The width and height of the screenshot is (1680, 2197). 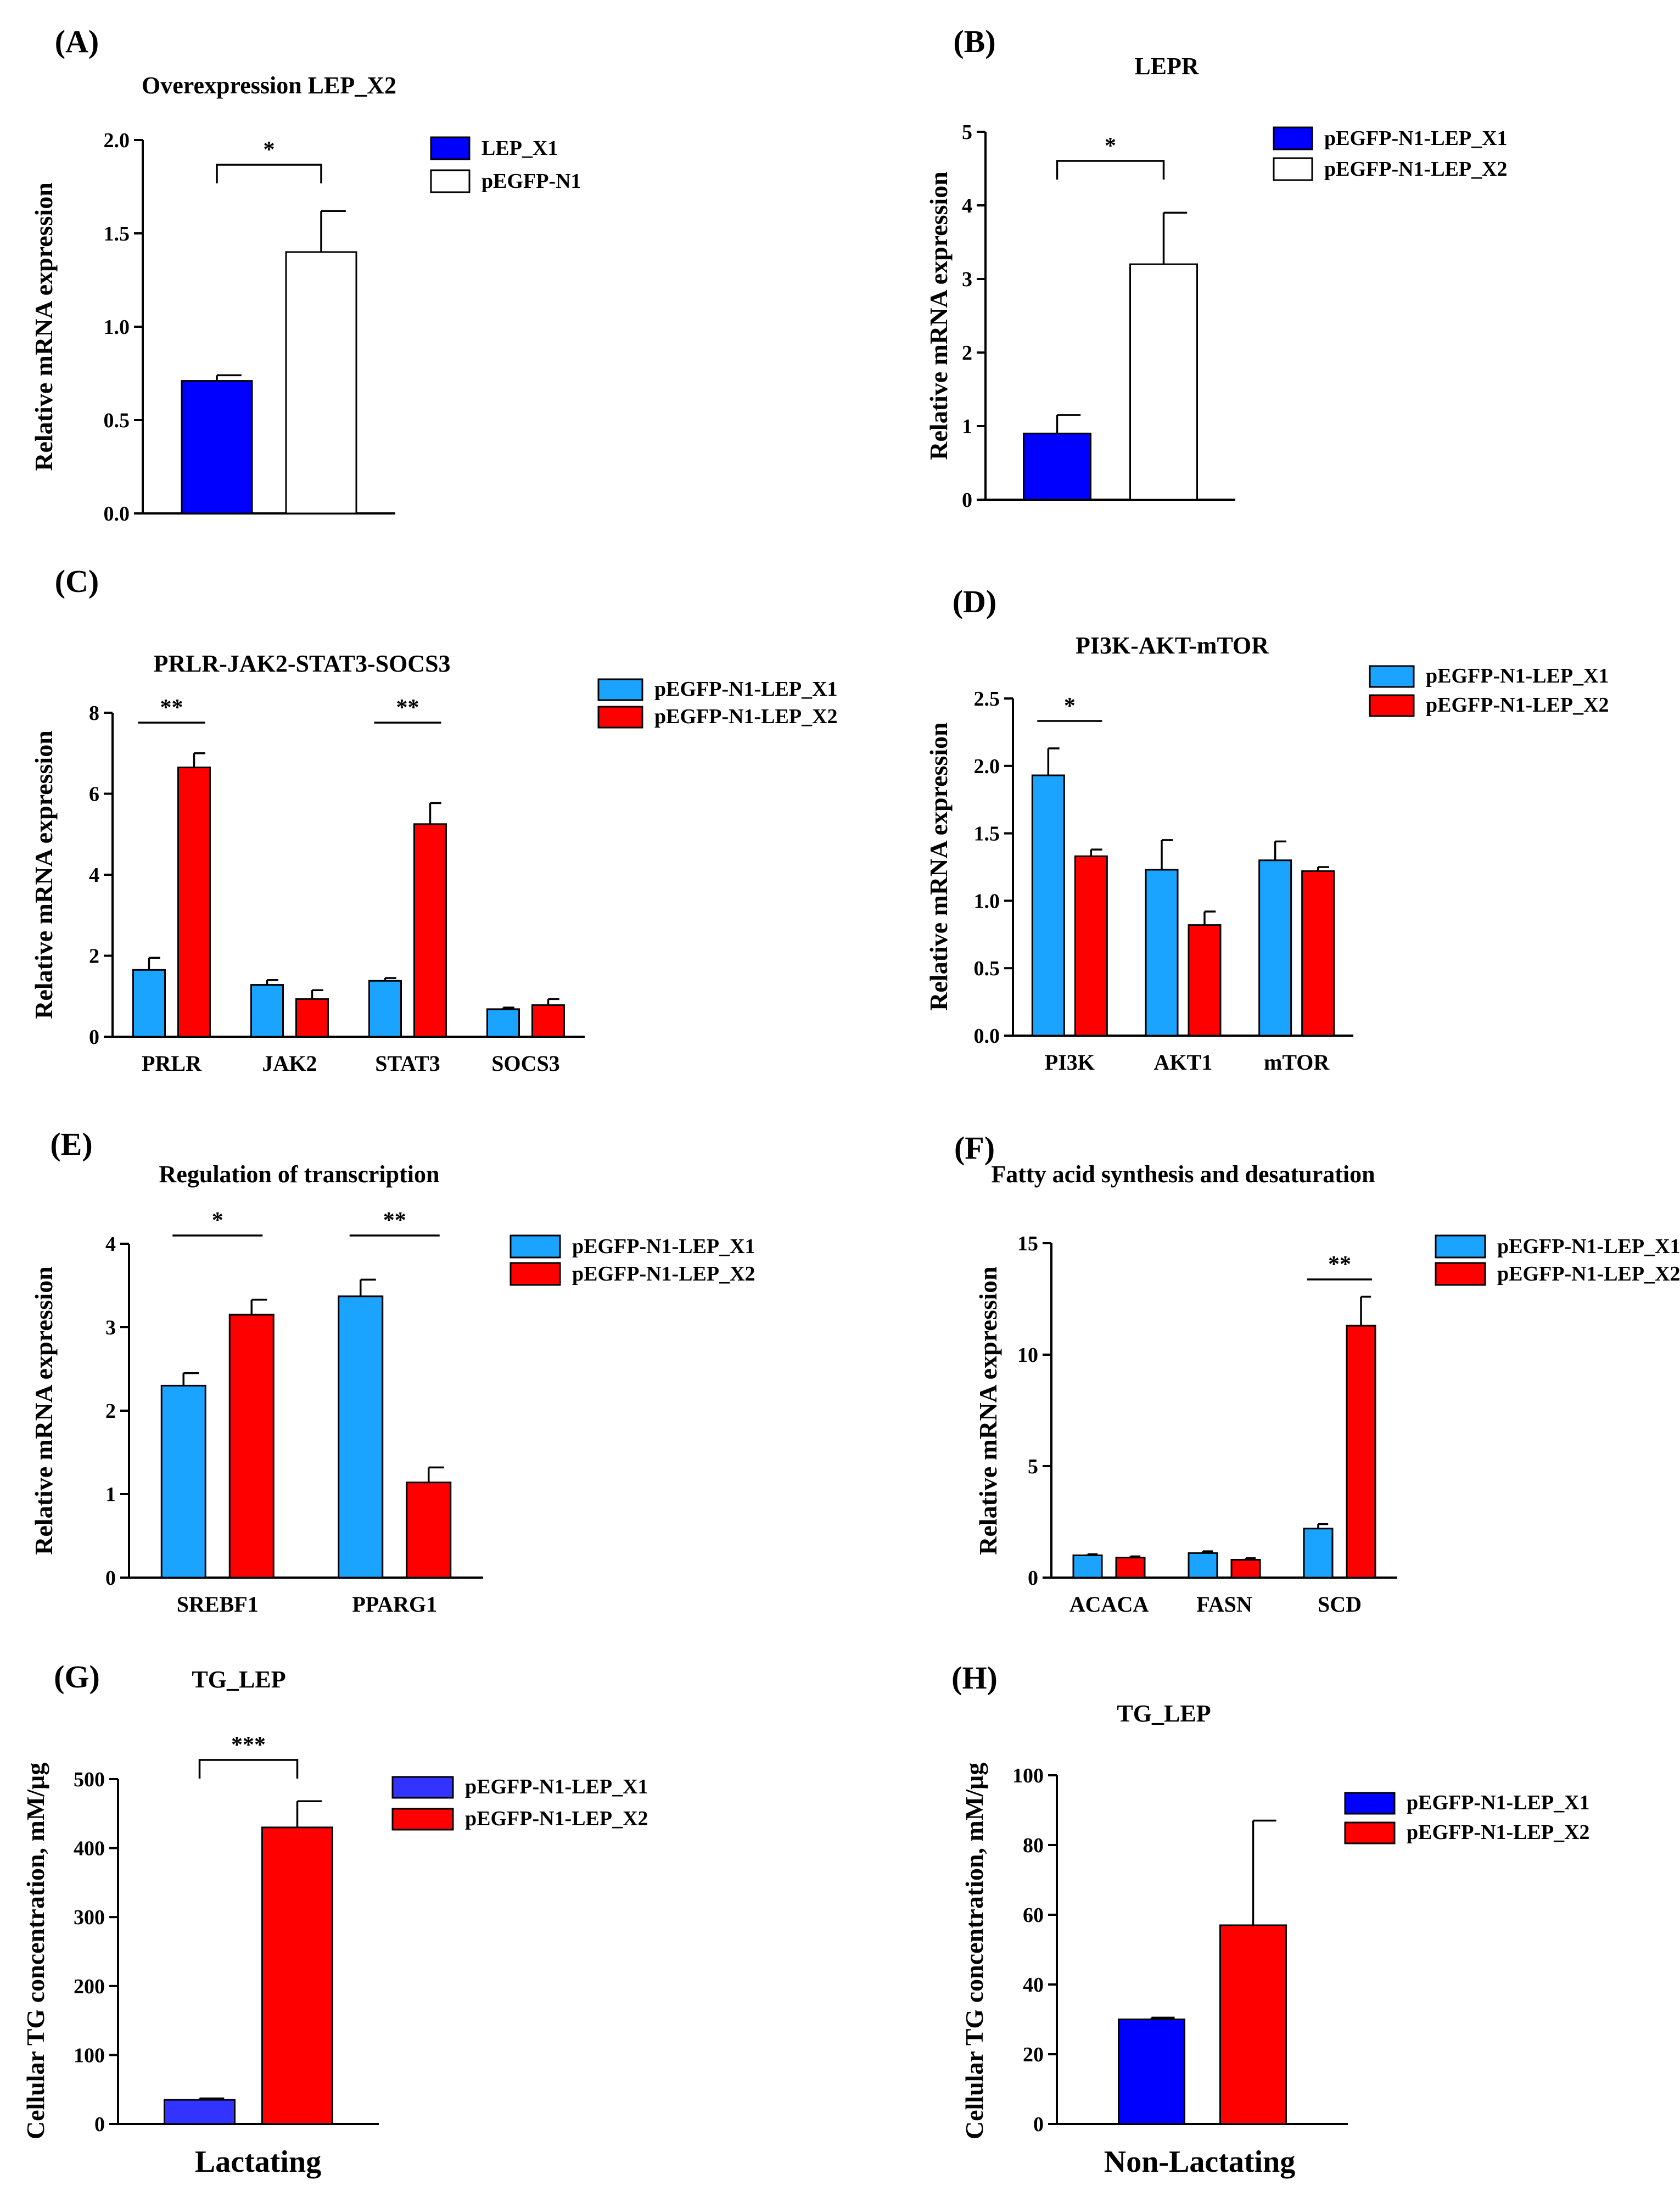 What do you see at coordinates (975, 1148) in the screenshot?
I see `panel-label: (F)` at bounding box center [975, 1148].